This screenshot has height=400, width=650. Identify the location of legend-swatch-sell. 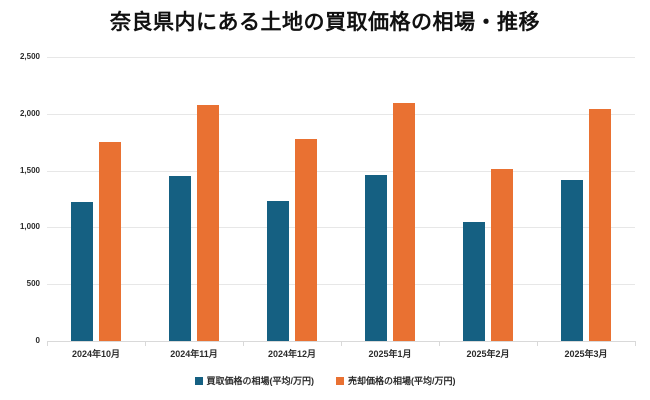
(340, 380).